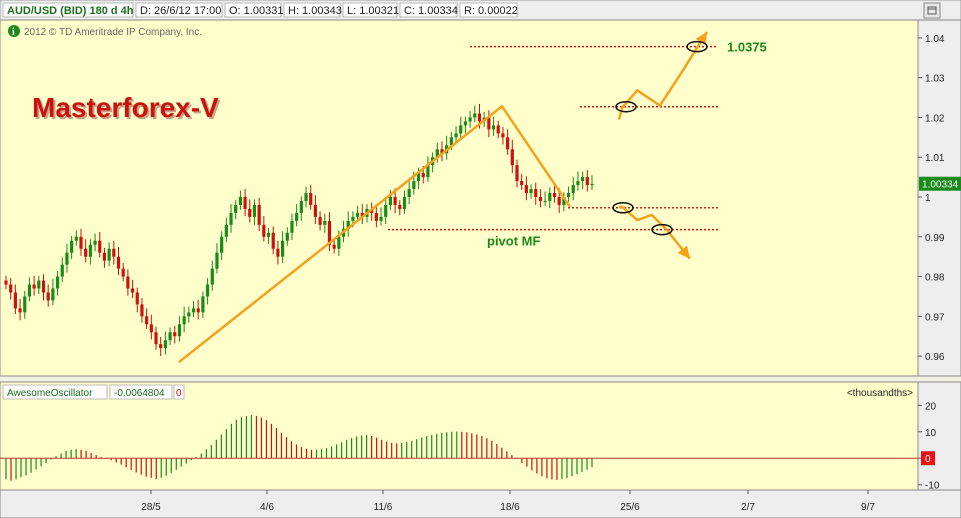 The image size is (961, 518). I want to click on oscillator-series-layer, so click(299, 448).